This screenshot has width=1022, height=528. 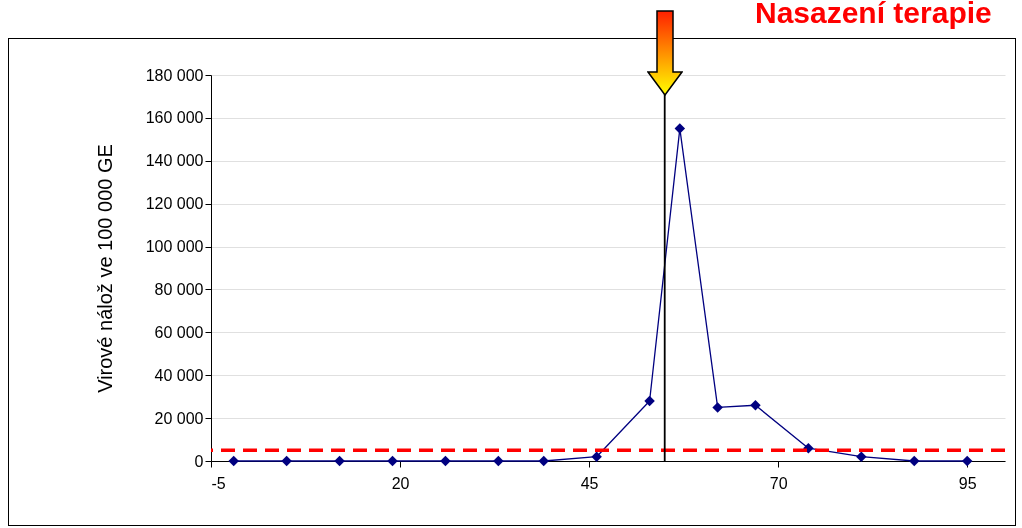 What do you see at coordinates (104, 268) in the screenshot?
I see `y-axis-title: Virové nálož ve 100 000 GE` at bounding box center [104, 268].